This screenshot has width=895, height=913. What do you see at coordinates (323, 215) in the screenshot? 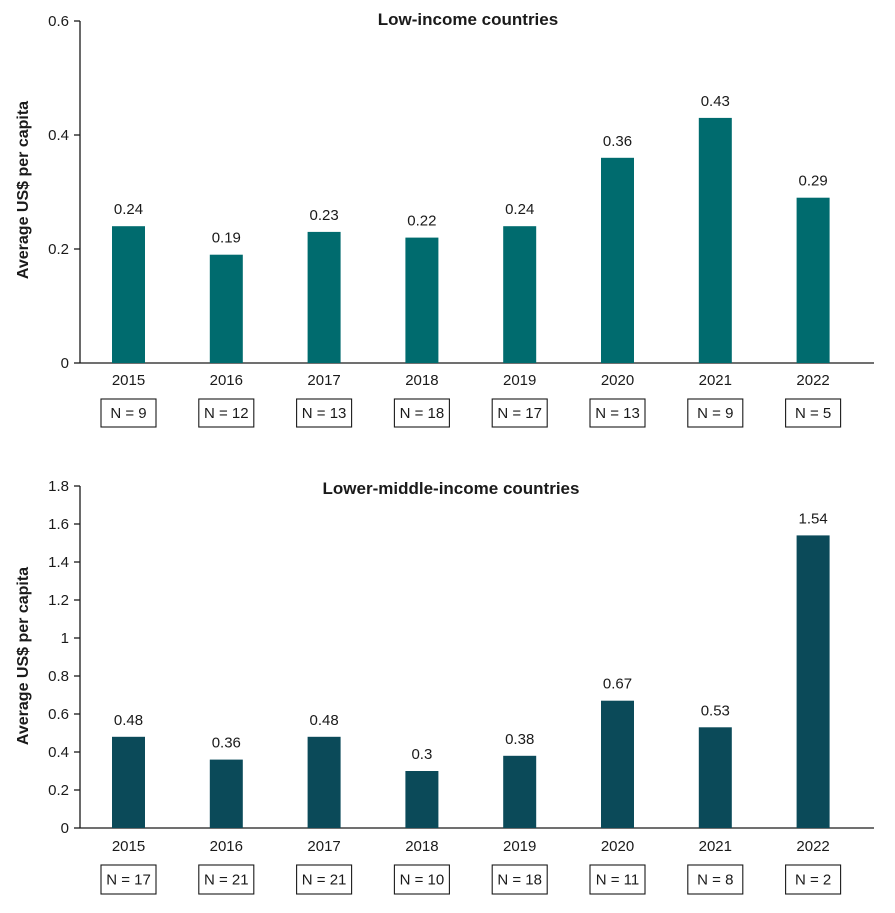
I see `data-label: 0.23` at bounding box center [323, 215].